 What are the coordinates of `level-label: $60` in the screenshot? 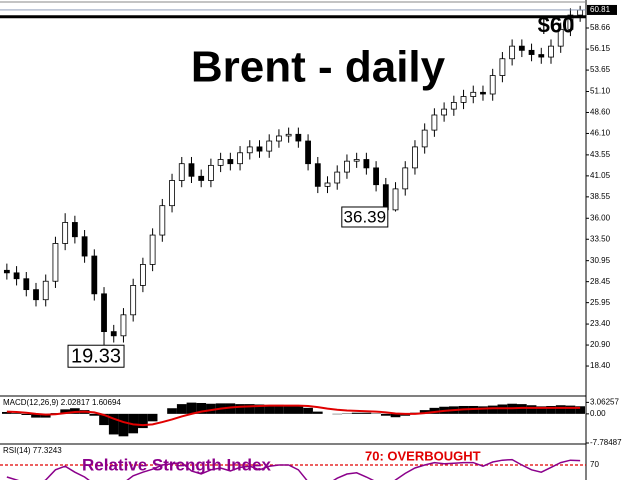 It's located at (556, 25).